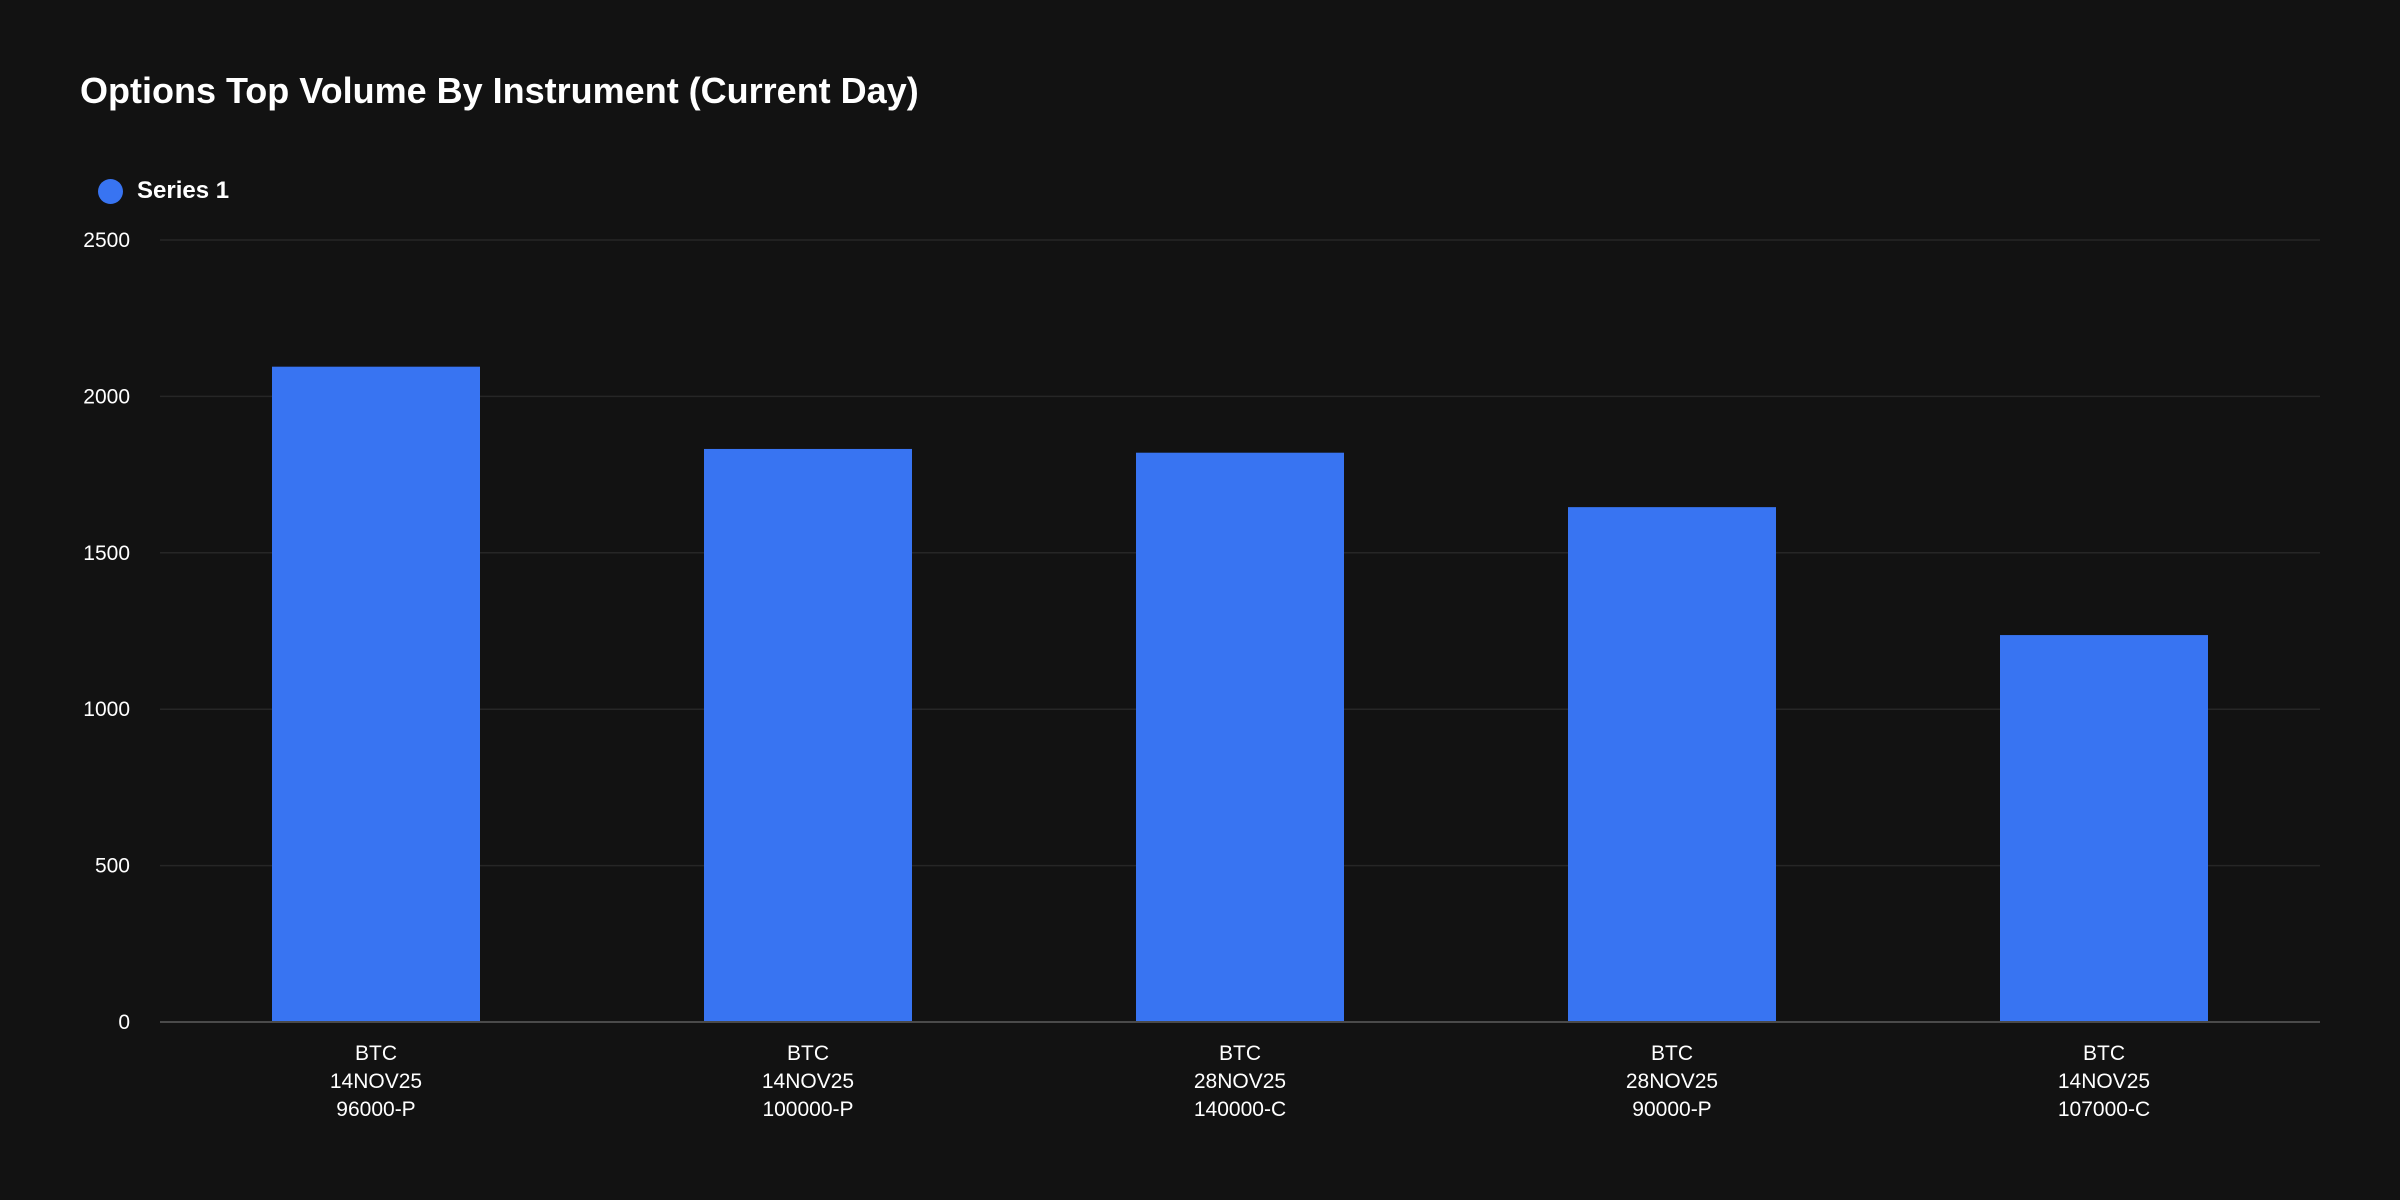 Image resolution: width=2400 pixels, height=1200 pixels. Describe the element at coordinates (808, 1081) in the screenshot. I see `x-tick-label: BTC 14NOV25 100000-P` at that location.